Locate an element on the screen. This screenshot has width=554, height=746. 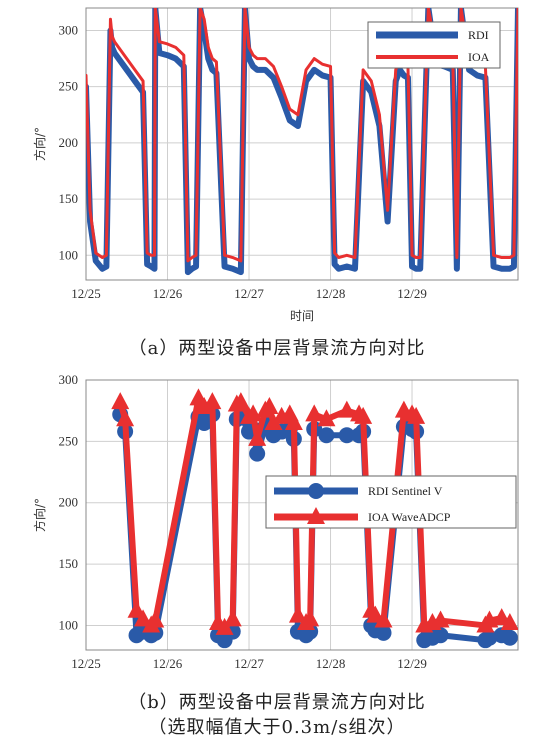
legend-label-1: IOA WaveADCP is located at coordinates (409, 517).